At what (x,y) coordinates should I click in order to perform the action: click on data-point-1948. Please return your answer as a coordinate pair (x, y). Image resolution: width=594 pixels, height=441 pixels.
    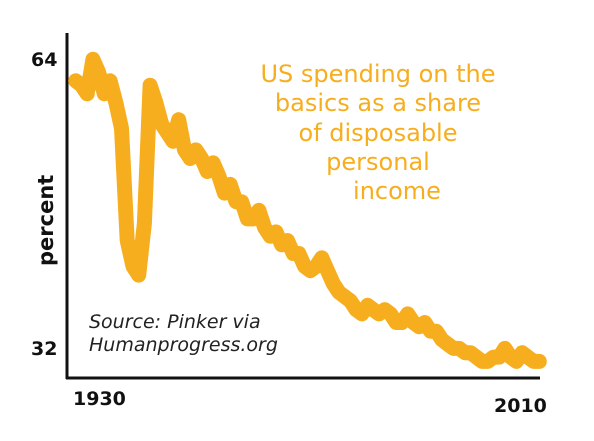
    Looking at the image, I should click on (178, 119).